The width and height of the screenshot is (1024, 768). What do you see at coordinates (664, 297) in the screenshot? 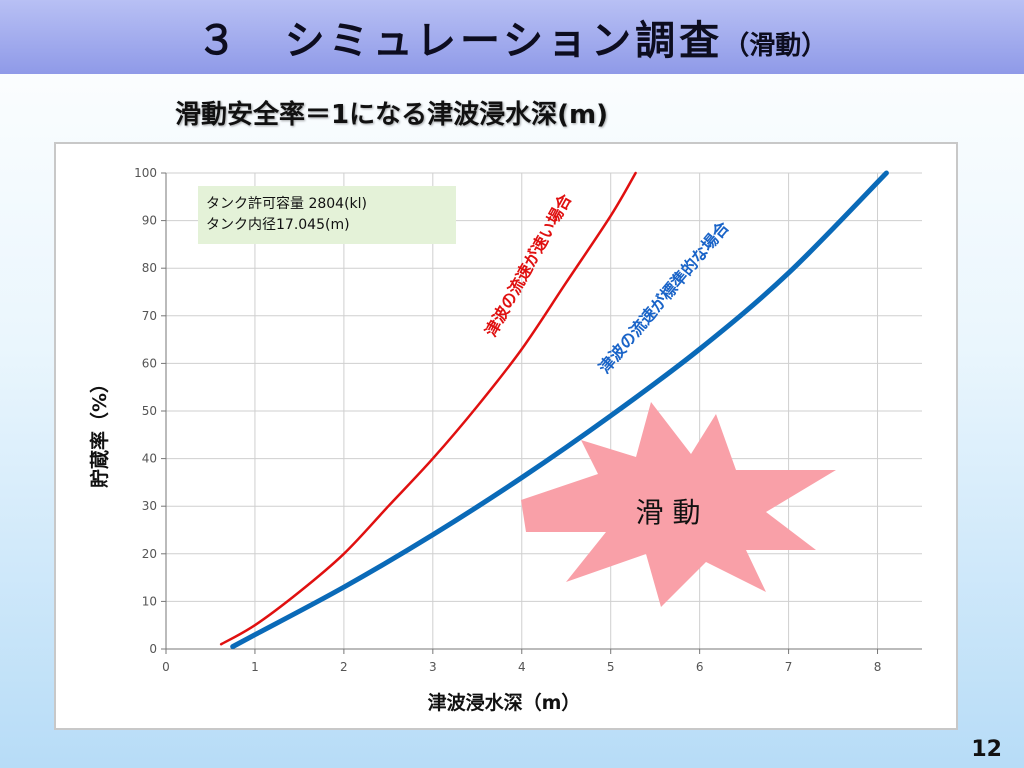
I see `series-label-standard: 津波の流速が標準的な場合` at bounding box center [664, 297].